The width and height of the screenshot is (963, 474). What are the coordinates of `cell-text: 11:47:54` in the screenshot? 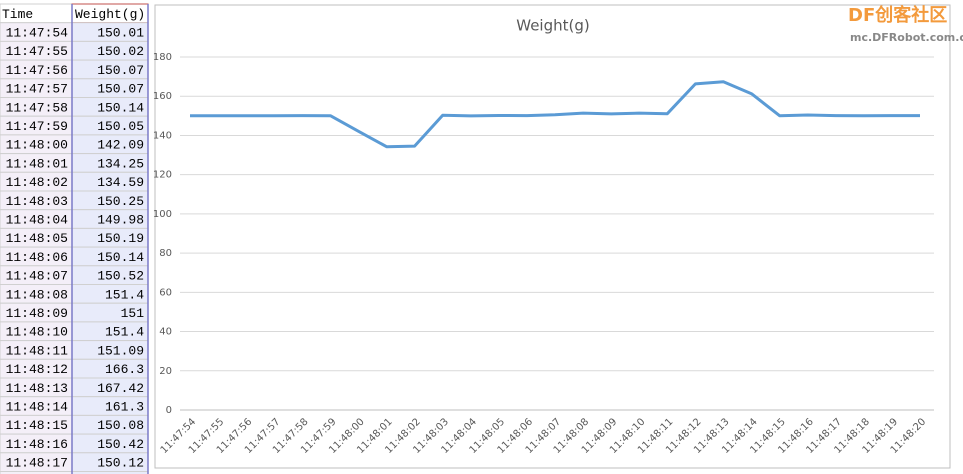 It's located at (37, 32).